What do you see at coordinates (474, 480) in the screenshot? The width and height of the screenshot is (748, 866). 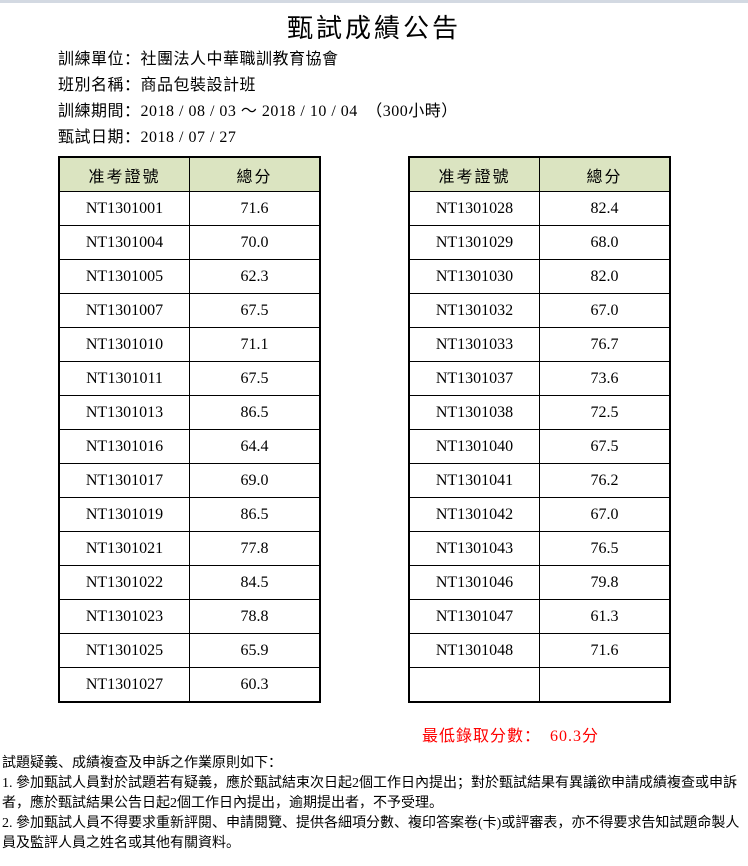 I see `table-cell: NT1301041` at bounding box center [474, 480].